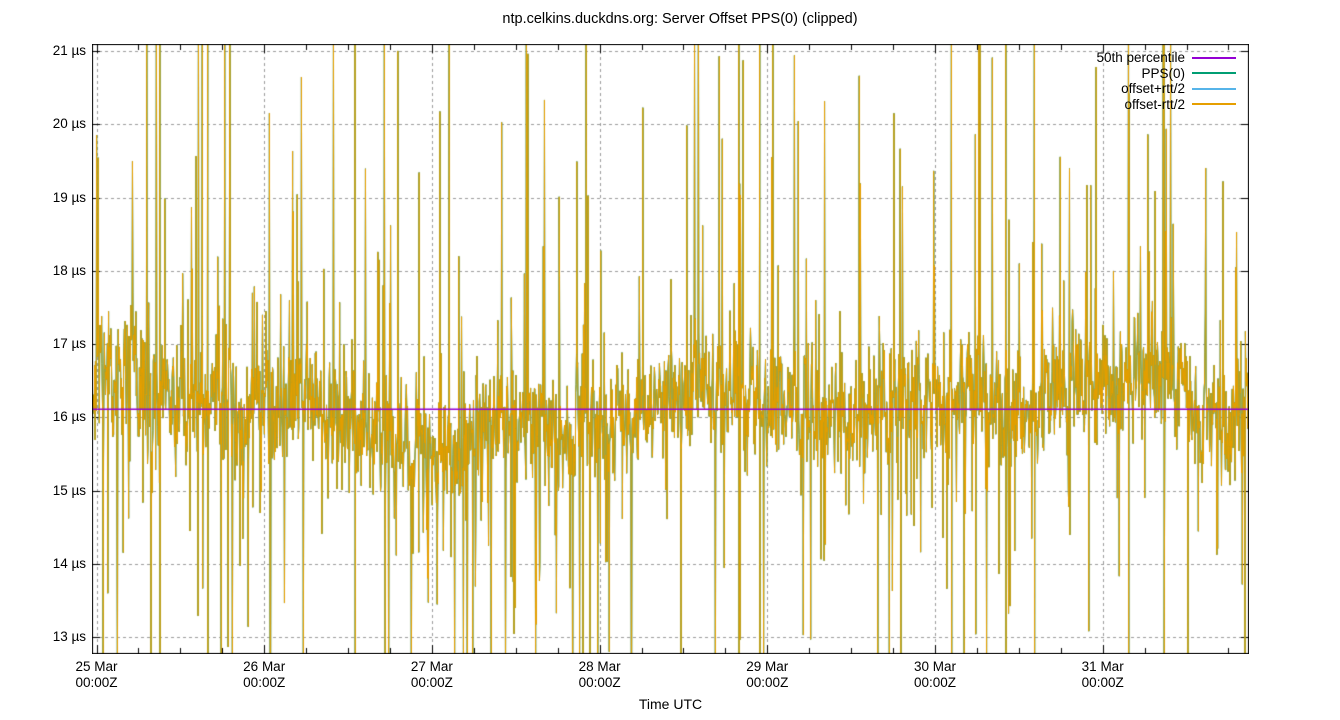  What do you see at coordinates (264, 666) in the screenshot?
I see `x-tick-date: 26 Mar` at bounding box center [264, 666].